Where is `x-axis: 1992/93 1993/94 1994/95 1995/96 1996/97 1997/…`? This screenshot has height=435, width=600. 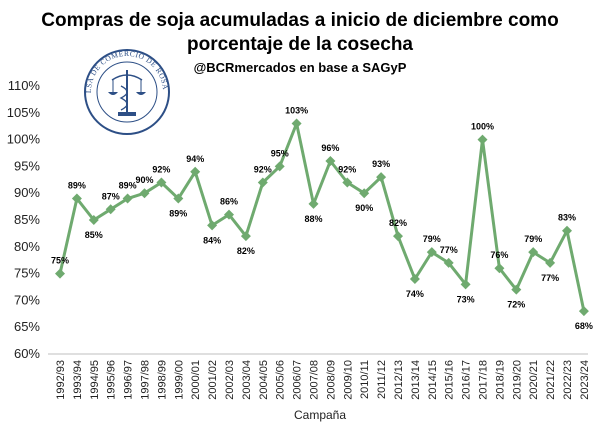
x-axis: 1992/93 1993/94 1994/95 1995/96 1996/97 1997/… is located at coordinates (323, 380).